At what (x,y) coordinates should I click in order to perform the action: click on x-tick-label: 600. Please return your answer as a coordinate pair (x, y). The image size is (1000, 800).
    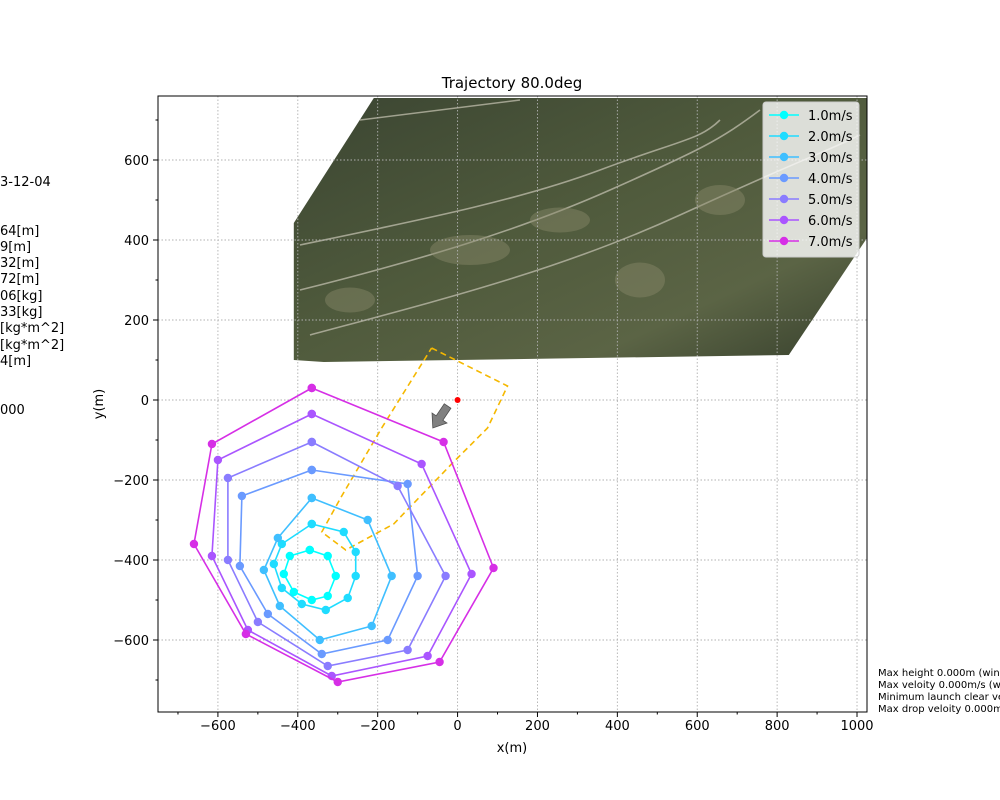
    Looking at the image, I should click on (697, 726).